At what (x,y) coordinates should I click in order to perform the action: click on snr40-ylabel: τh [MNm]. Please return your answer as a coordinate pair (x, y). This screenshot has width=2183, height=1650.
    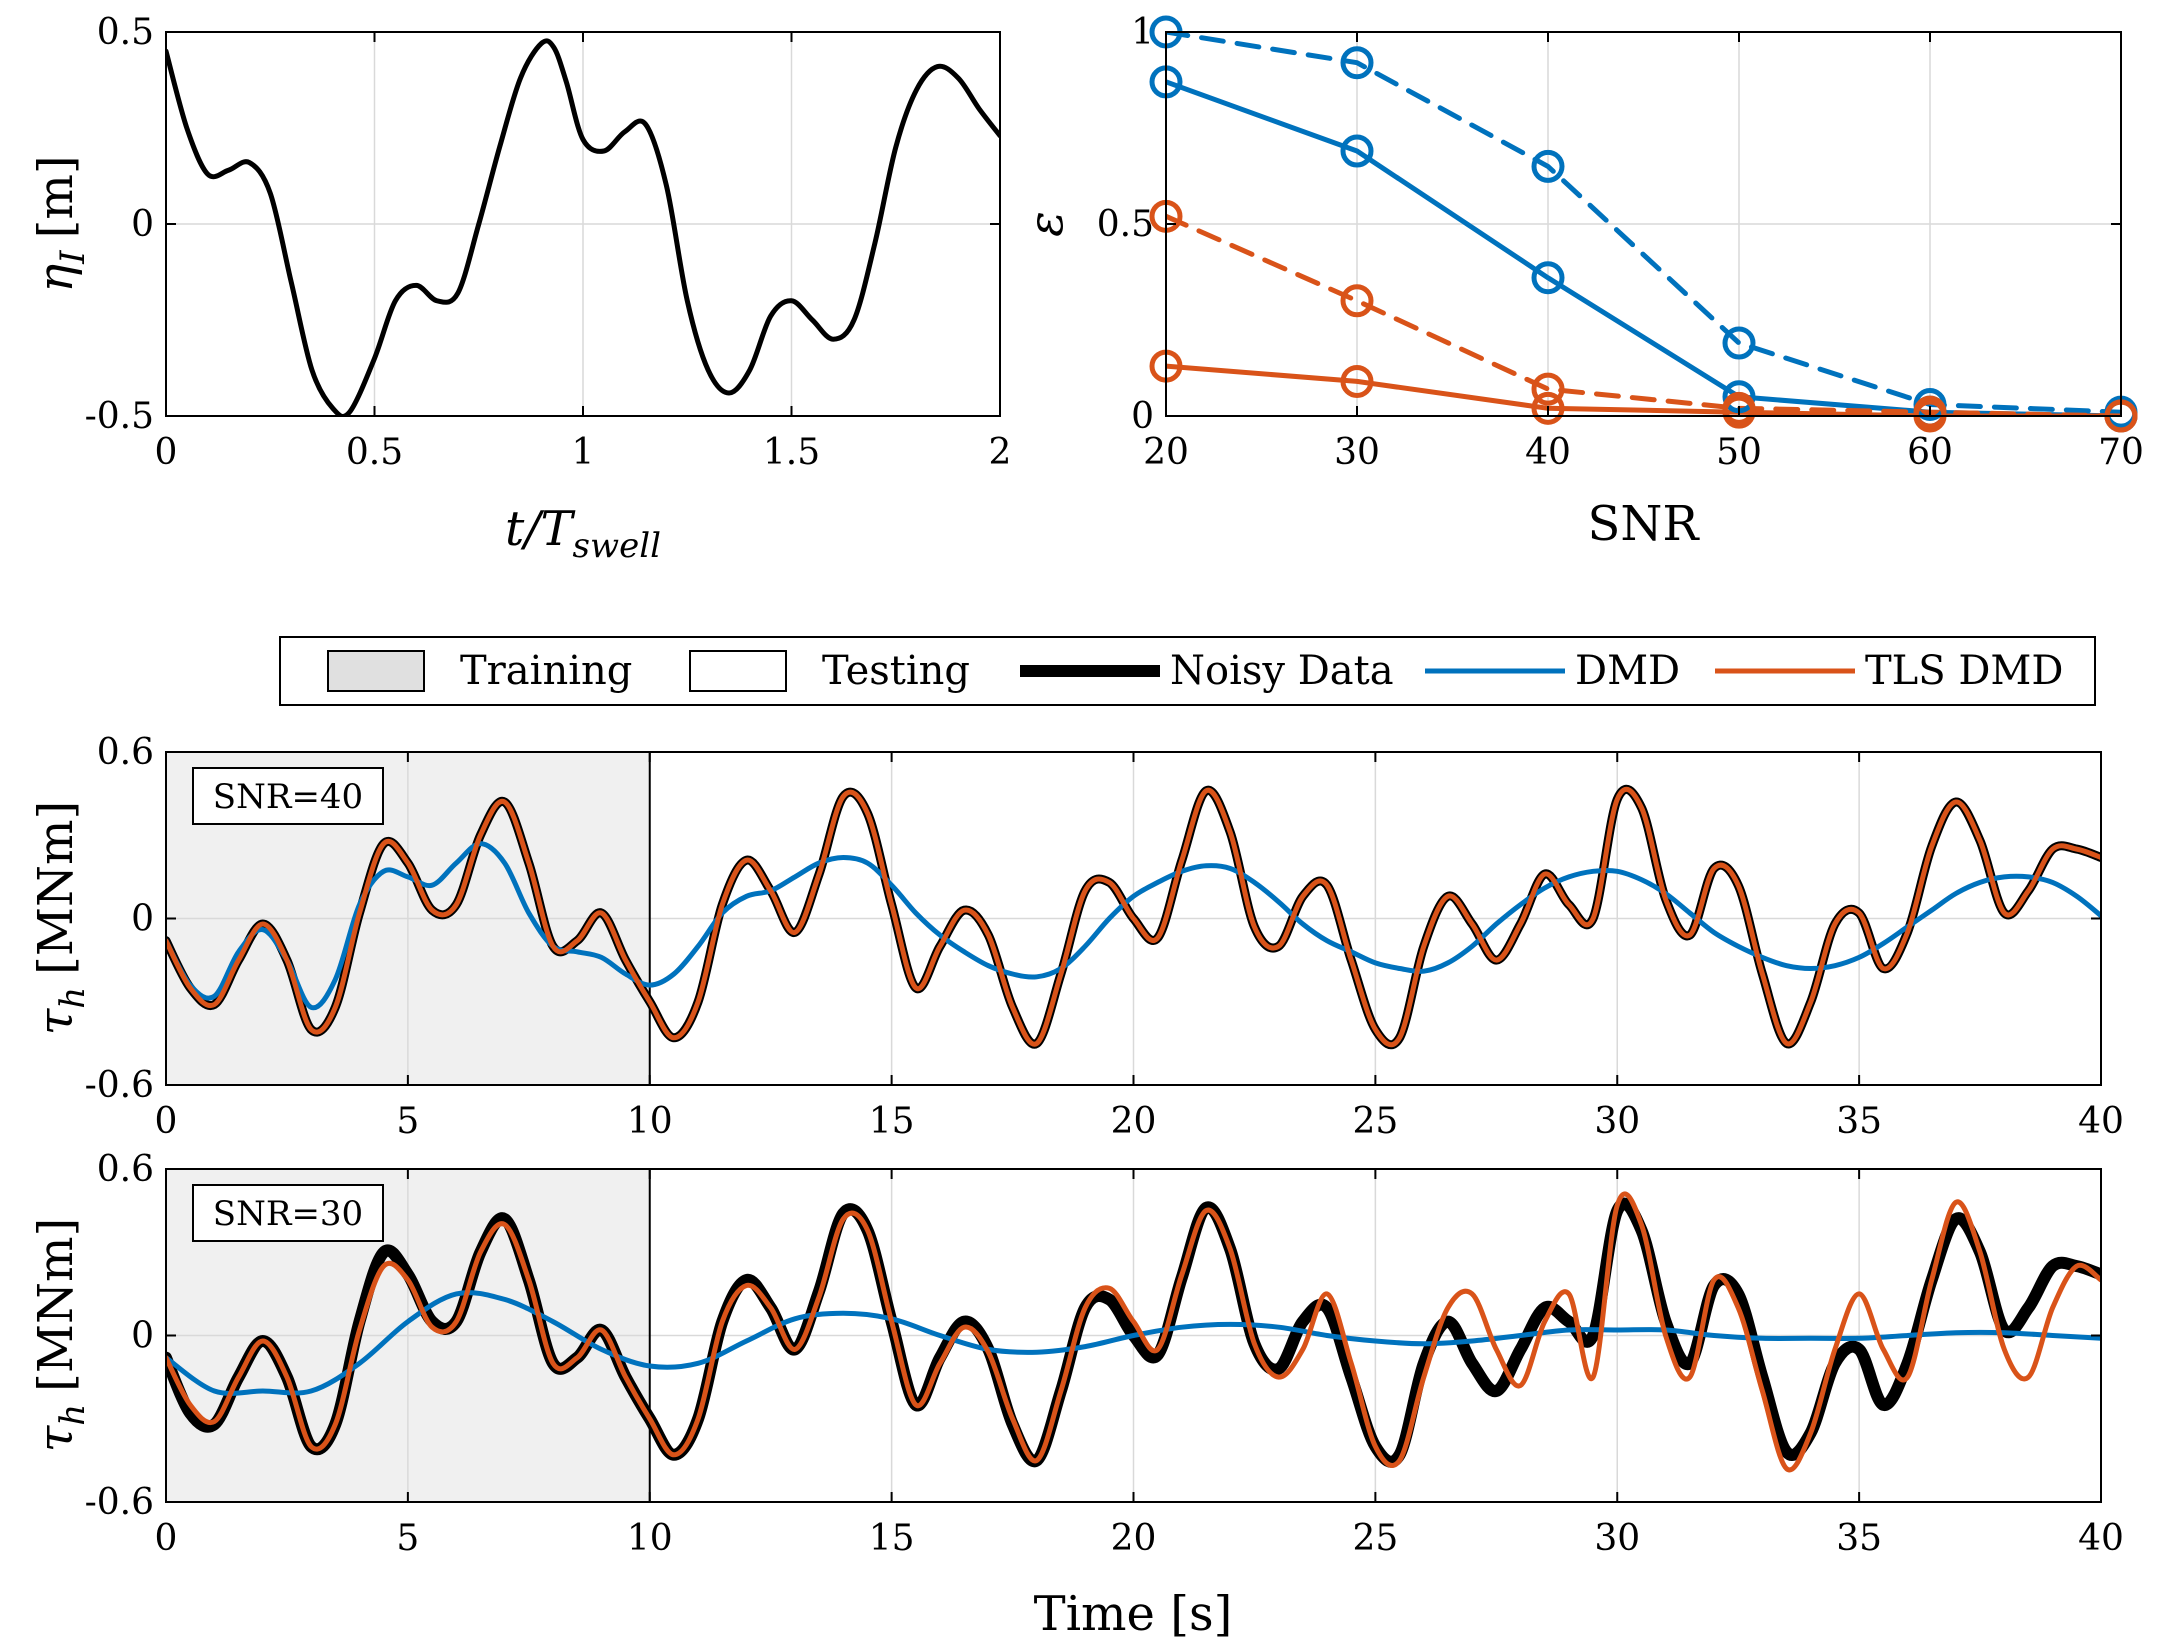
    Looking at the image, I should click on (60, 918).